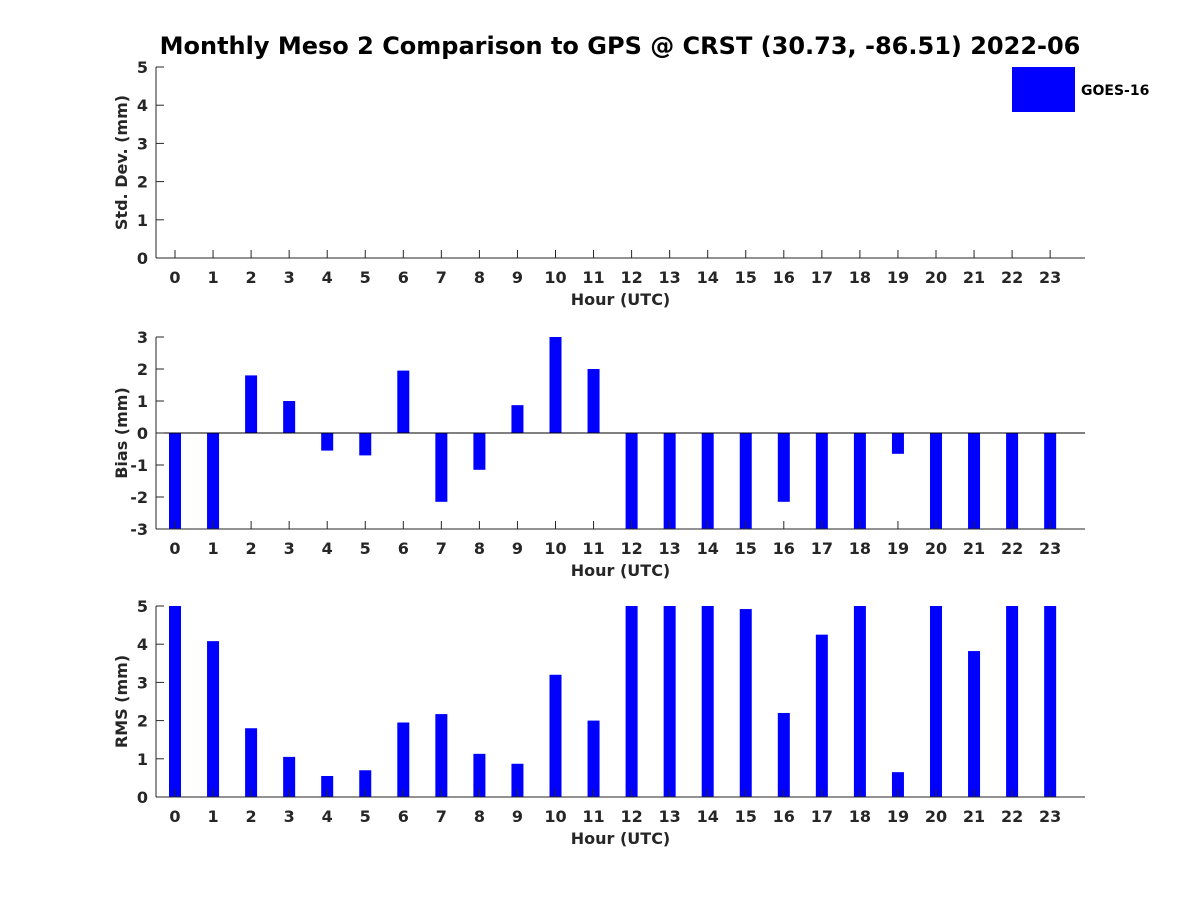  What do you see at coordinates (139, 529) in the screenshot?
I see `y-tick-label: -3` at bounding box center [139, 529].